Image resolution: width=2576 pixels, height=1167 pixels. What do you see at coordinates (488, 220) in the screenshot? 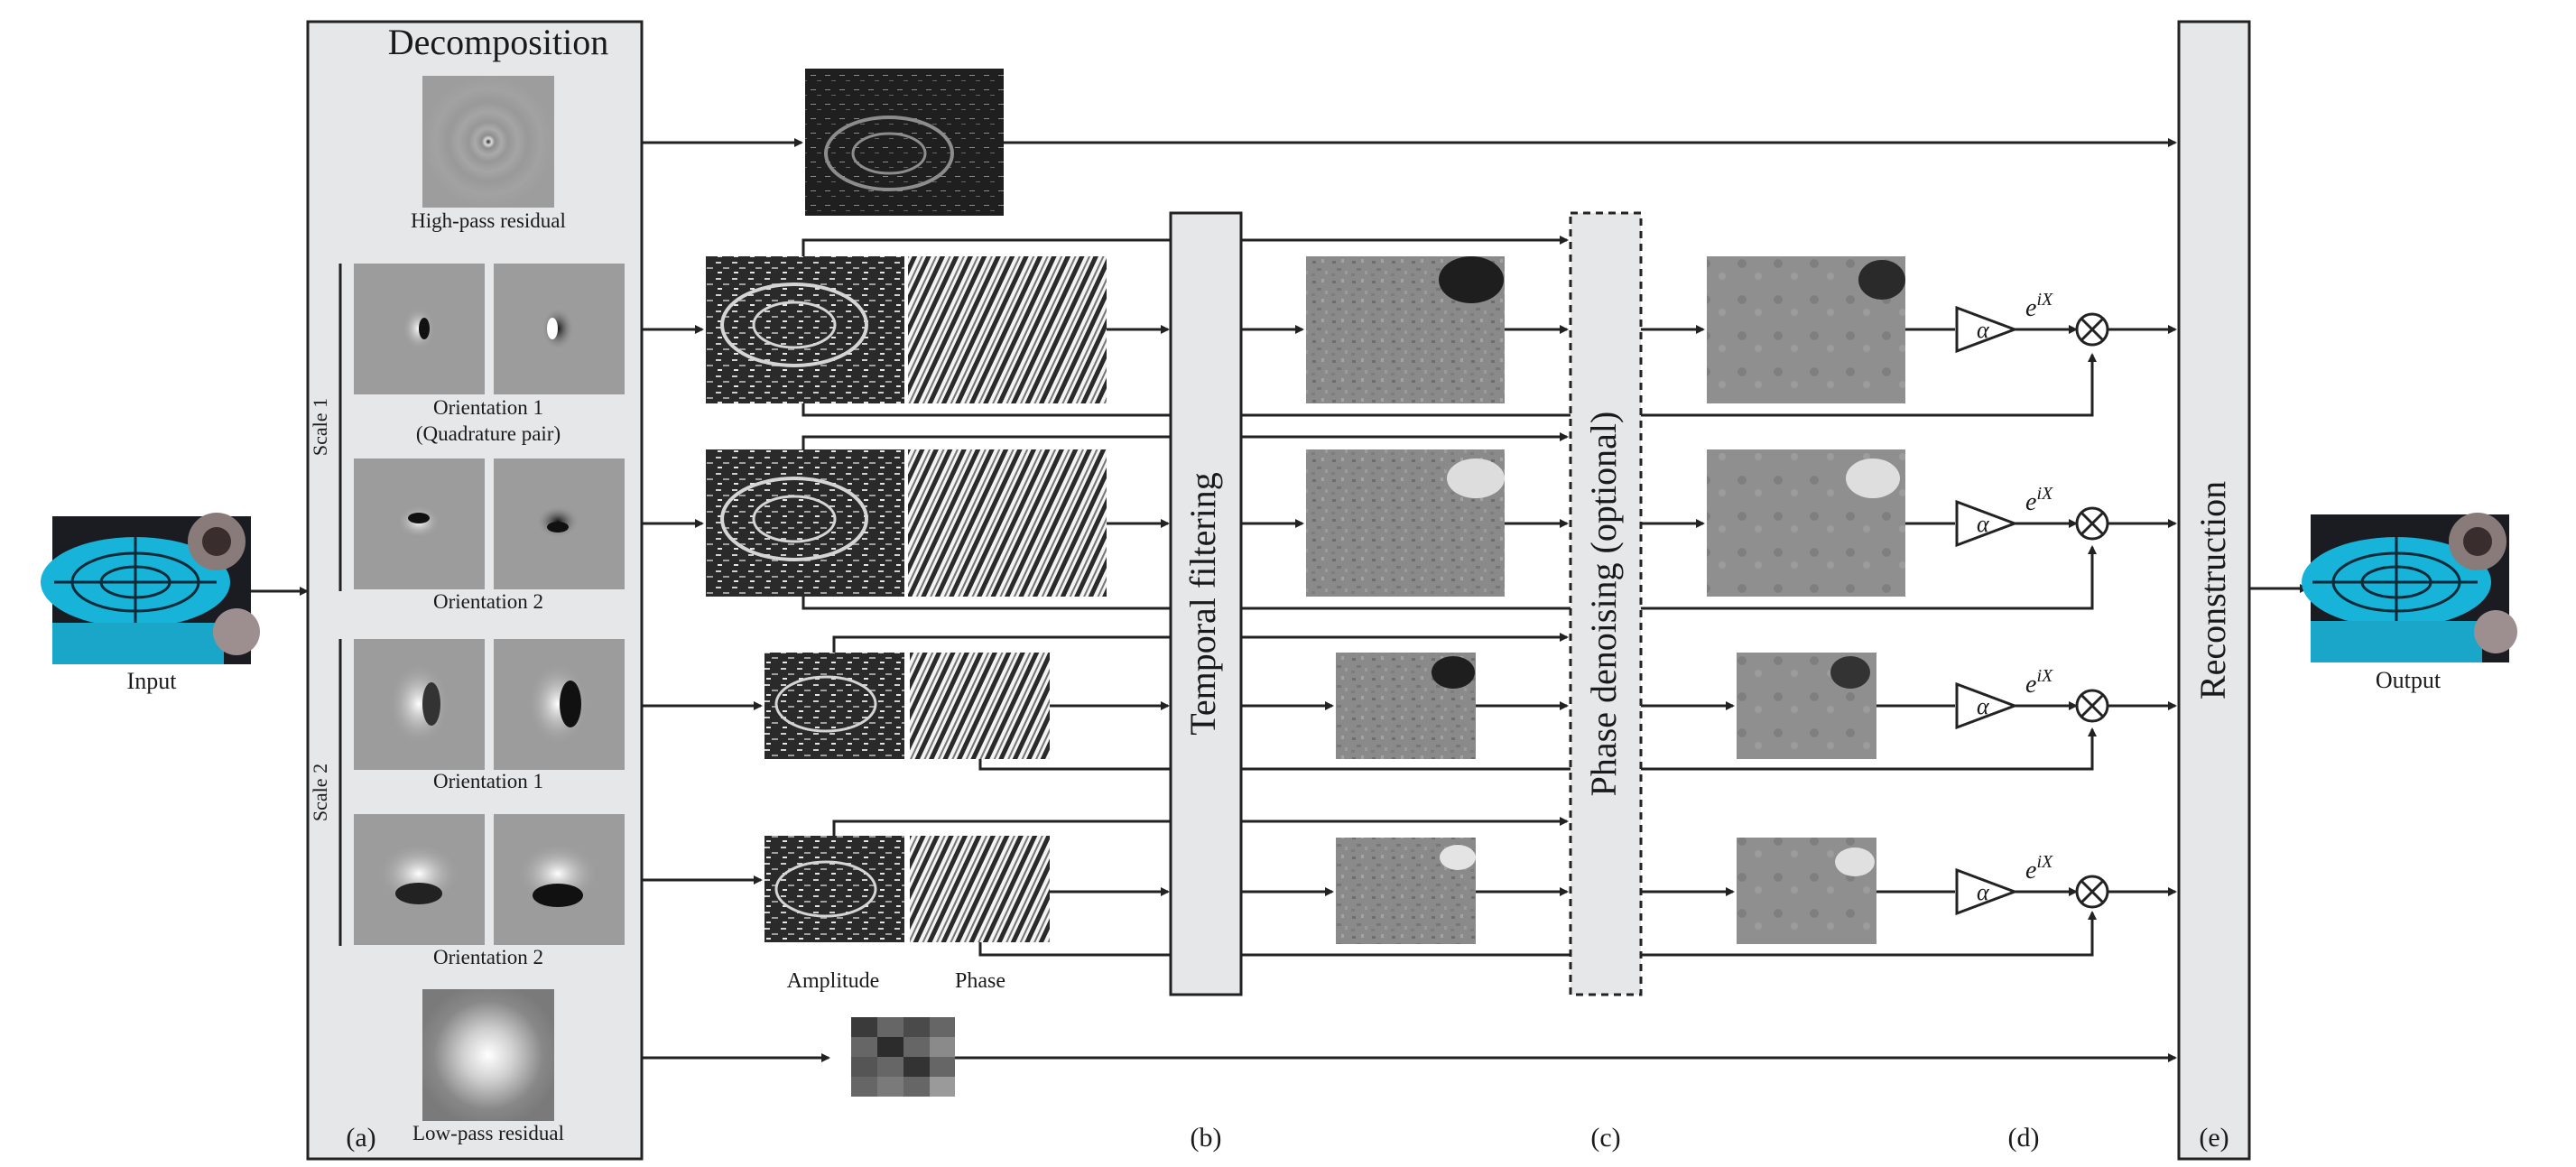
I see `high-pass-label: High-pass residual` at bounding box center [488, 220].